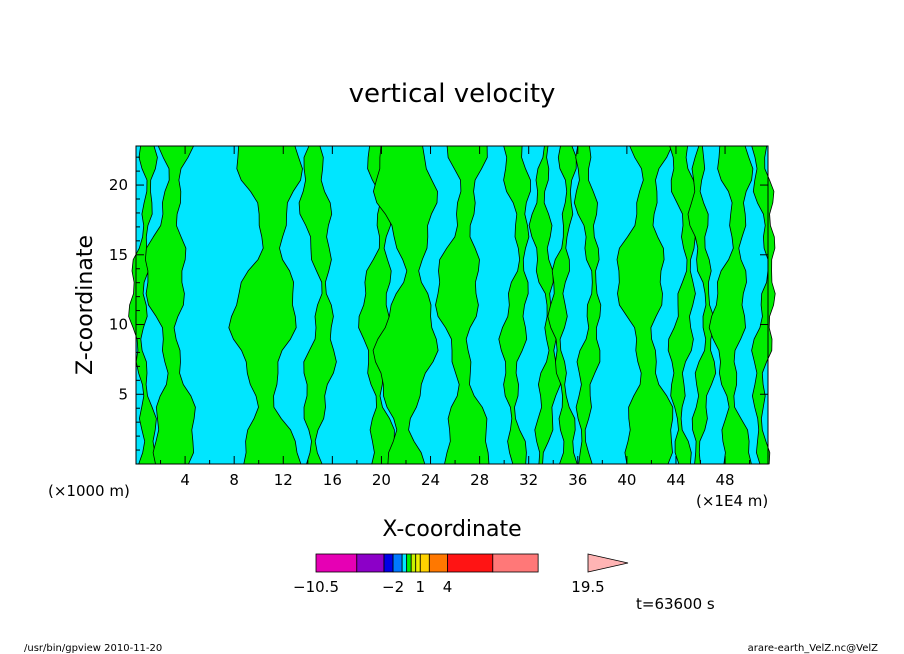  I want to click on colorbar-label: 1, so click(420, 587).